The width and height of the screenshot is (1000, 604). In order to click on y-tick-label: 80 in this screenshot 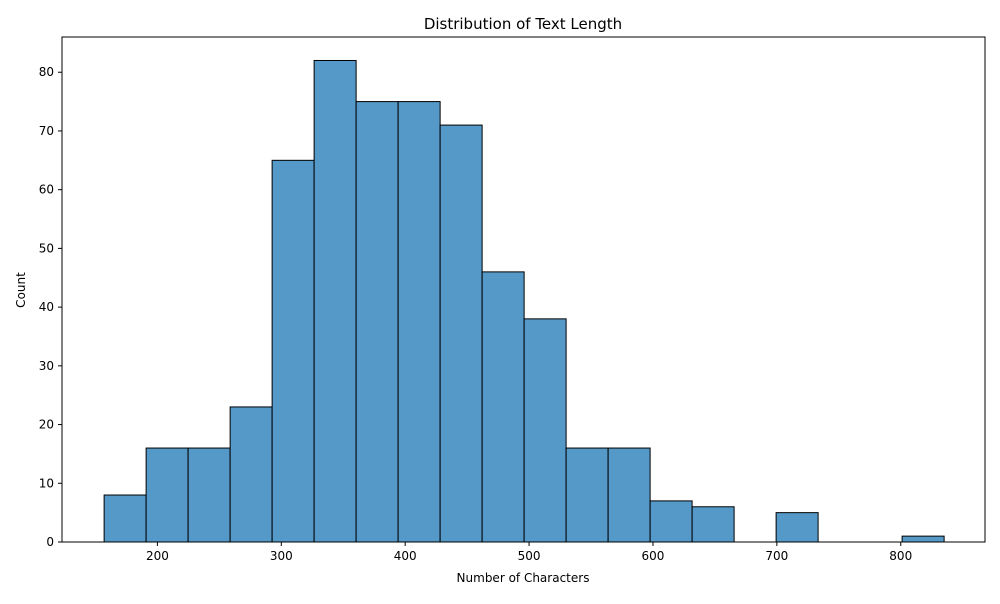, I will do `click(46, 72)`.